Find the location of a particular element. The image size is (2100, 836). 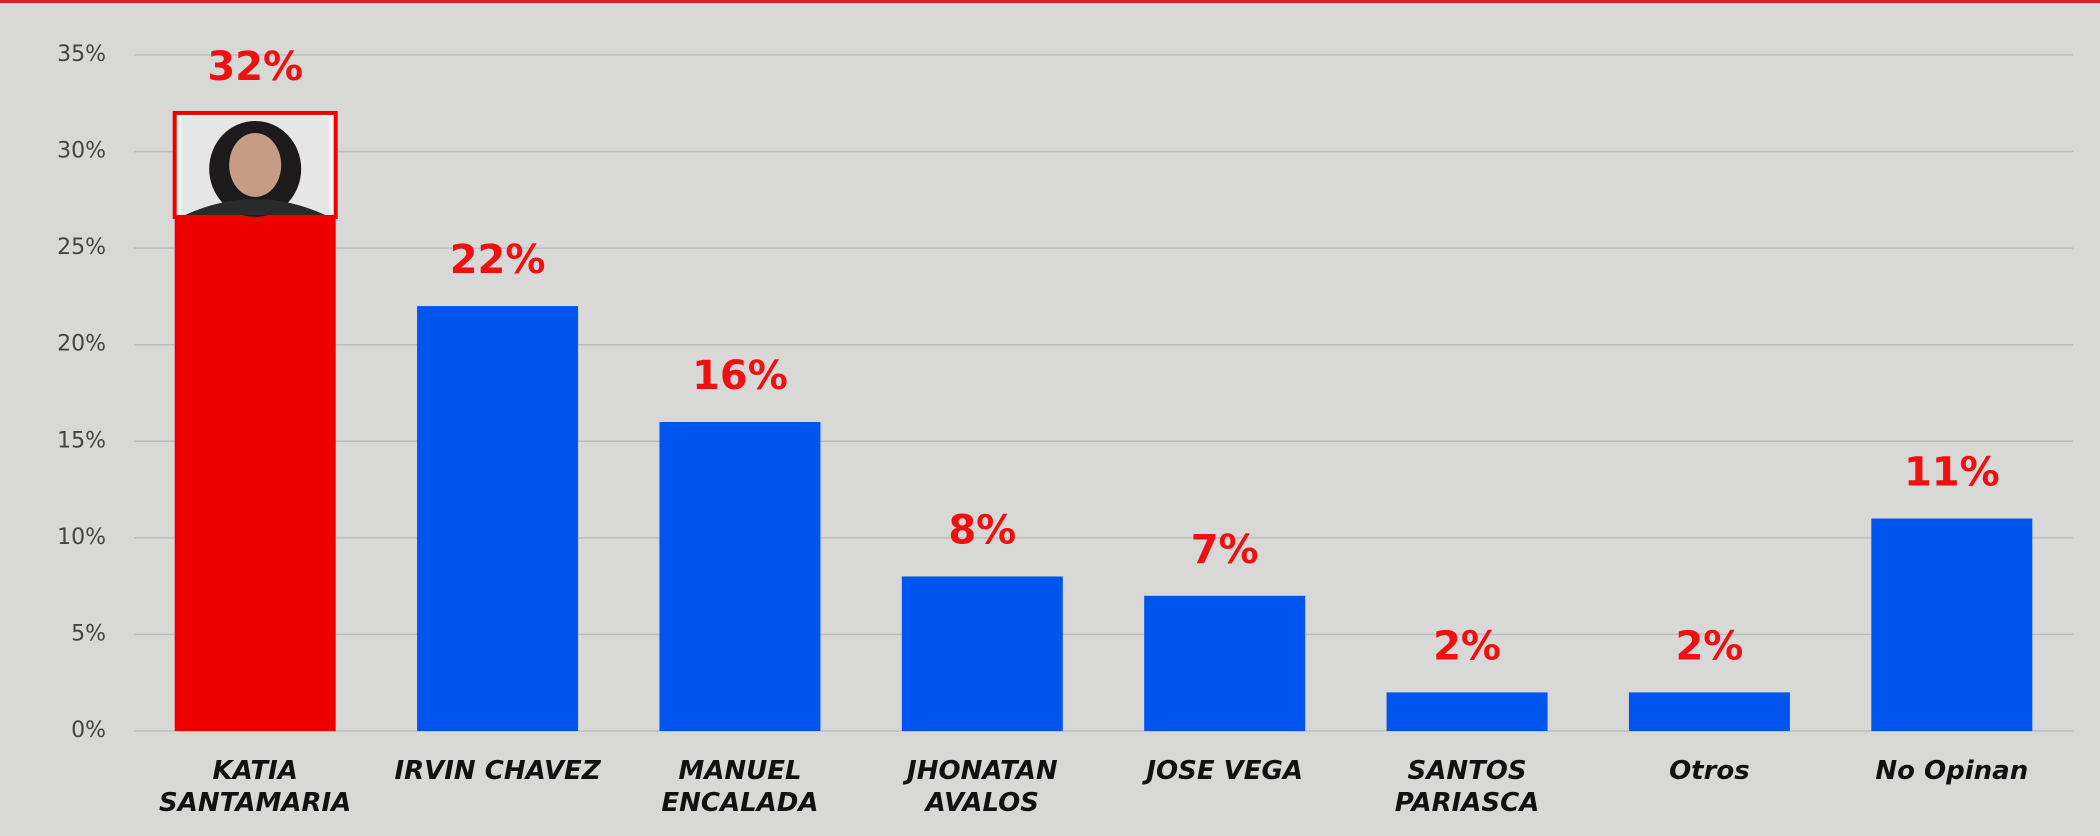

y-tick-label: 10% is located at coordinates (81, 537).